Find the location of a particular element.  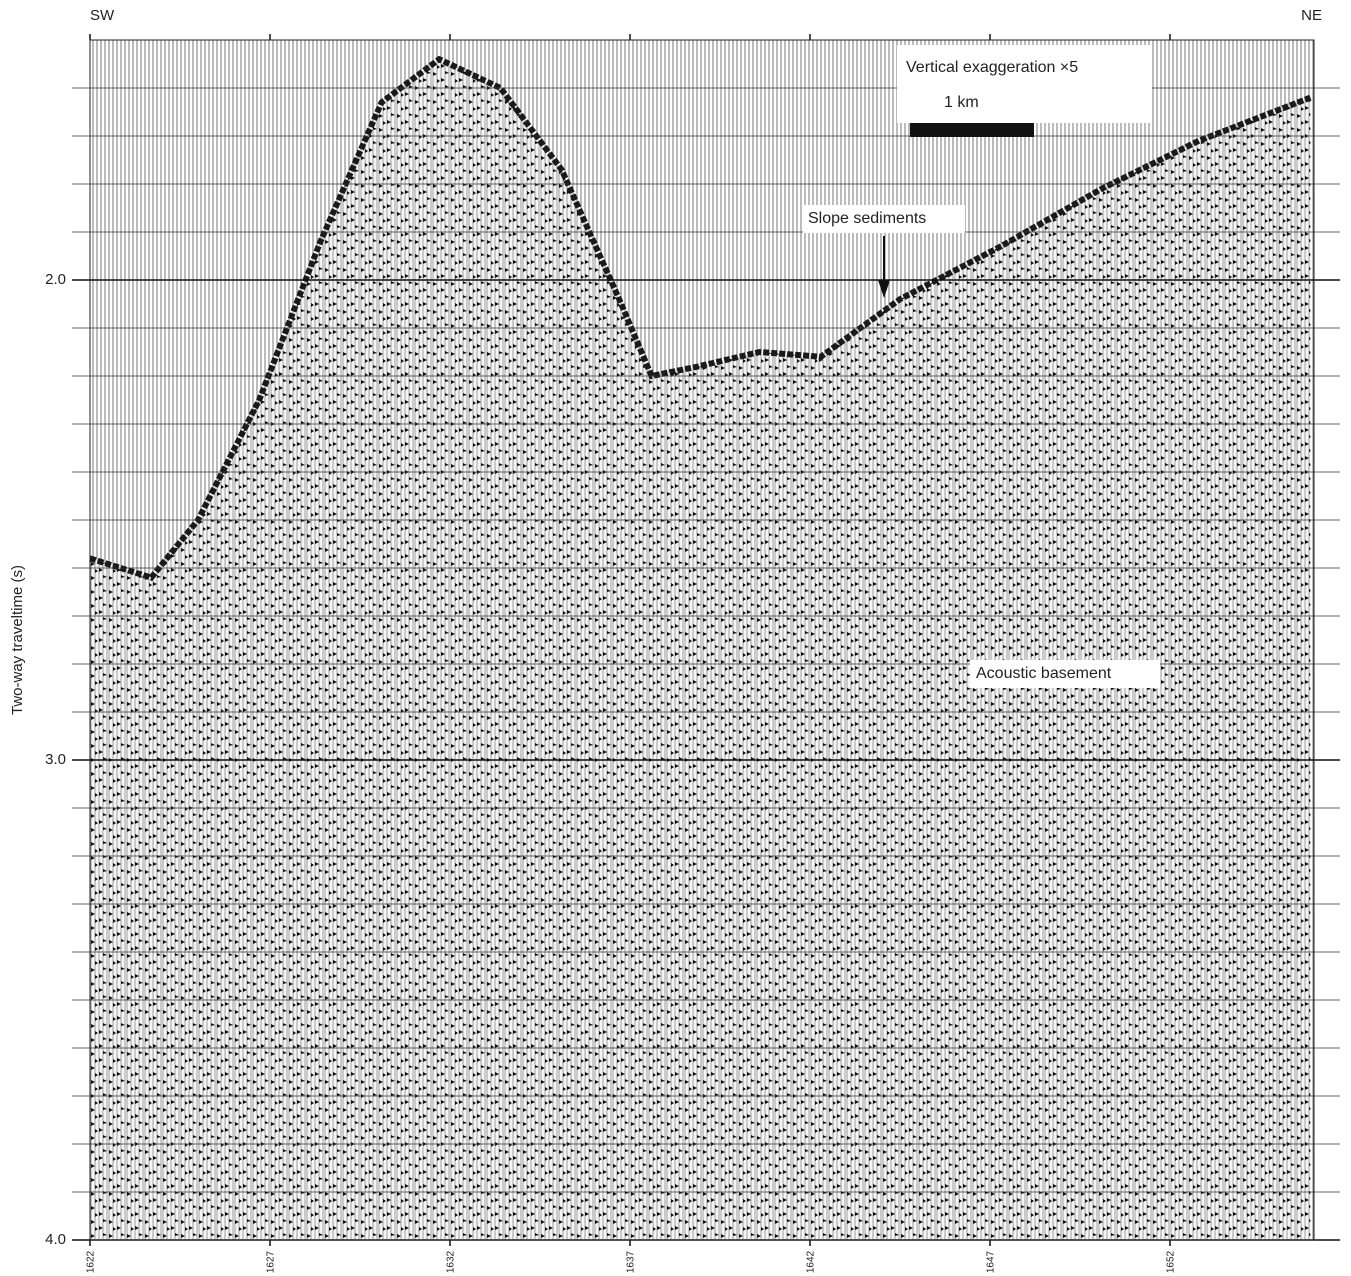

x-tick-label: 1652 is located at coordinates (1171, 1261).